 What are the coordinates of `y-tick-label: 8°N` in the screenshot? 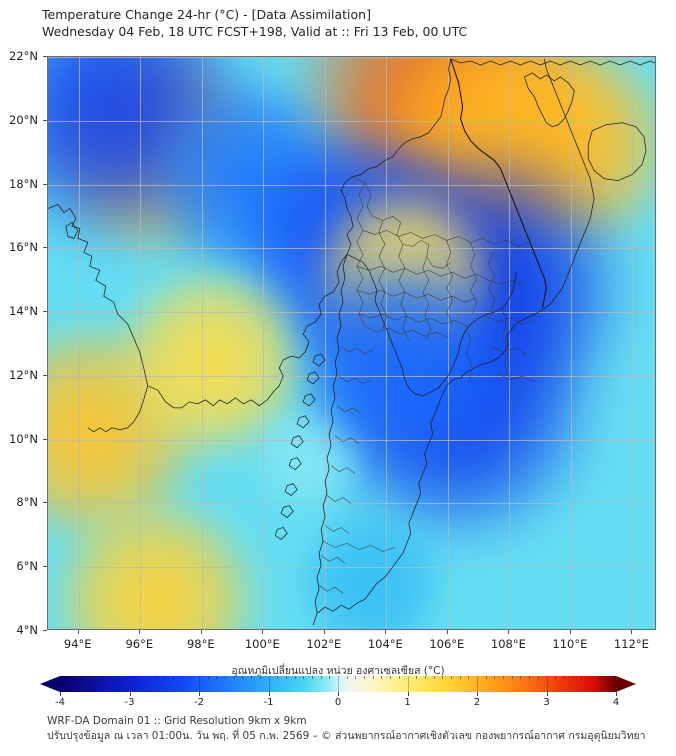 It's located at (27, 502).